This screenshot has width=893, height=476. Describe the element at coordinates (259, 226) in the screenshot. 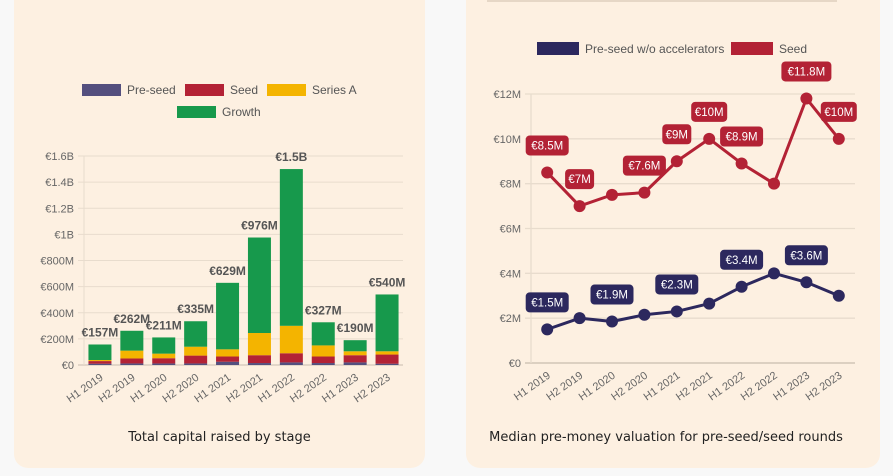

I see `bar-total-label: €976M` at that location.